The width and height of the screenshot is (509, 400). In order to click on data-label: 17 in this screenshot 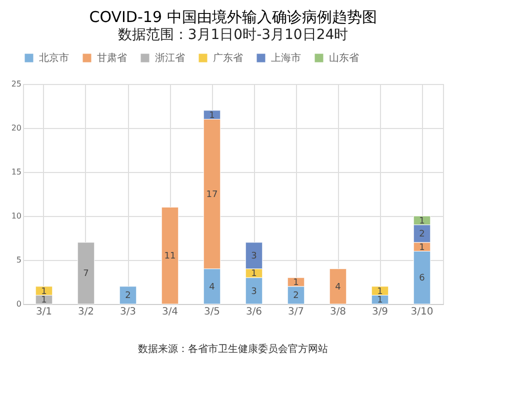, I will do `click(212, 195)`.